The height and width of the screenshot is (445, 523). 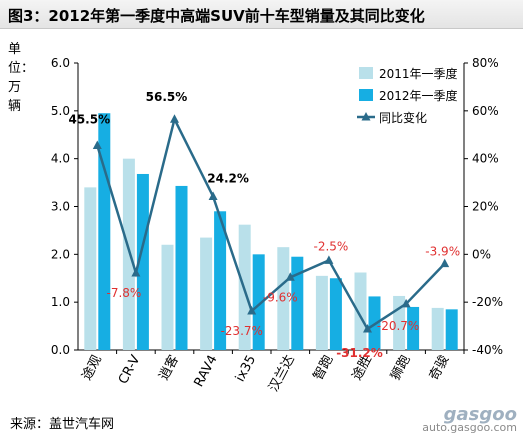 What do you see at coordinates (123, 293) in the screenshot?
I see `yoy-data-label: -7.8%` at bounding box center [123, 293].